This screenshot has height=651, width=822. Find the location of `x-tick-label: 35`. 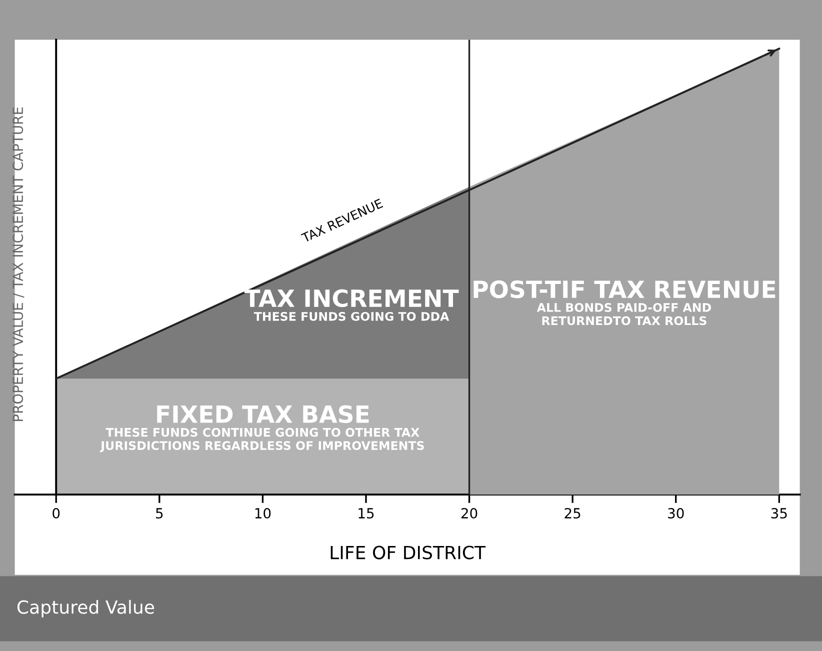

x-tick-label: 35 is located at coordinates (779, 513).